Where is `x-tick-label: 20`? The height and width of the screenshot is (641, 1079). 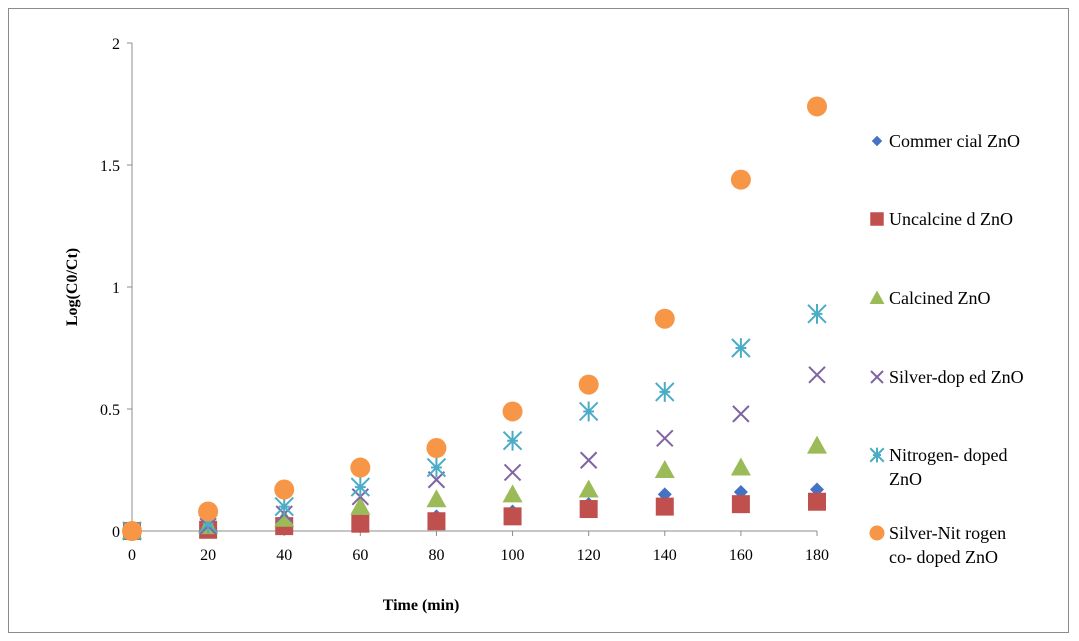 x-tick-label: 20 is located at coordinates (208, 555).